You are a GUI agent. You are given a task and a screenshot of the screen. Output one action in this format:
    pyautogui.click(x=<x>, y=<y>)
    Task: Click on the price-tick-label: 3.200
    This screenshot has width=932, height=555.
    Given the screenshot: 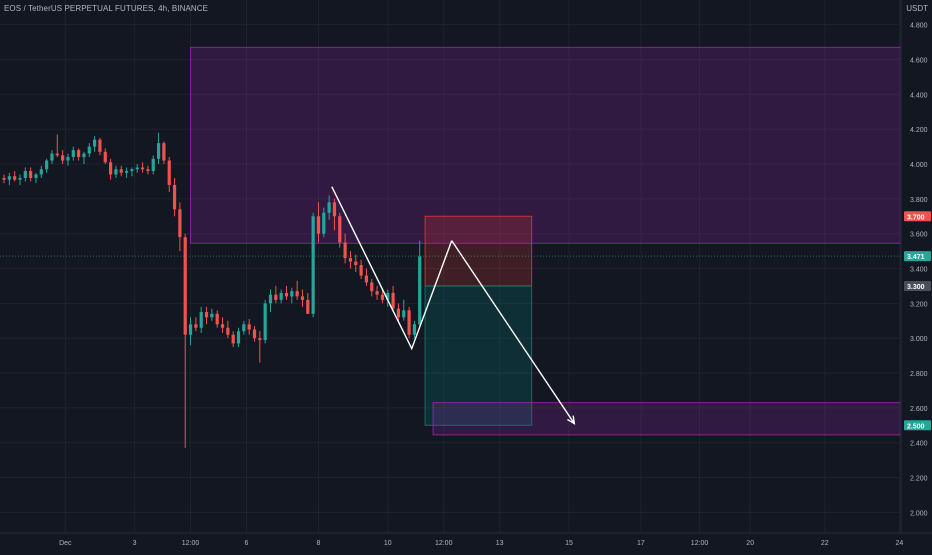 What is the action you would take?
    pyautogui.click(x=919, y=304)
    